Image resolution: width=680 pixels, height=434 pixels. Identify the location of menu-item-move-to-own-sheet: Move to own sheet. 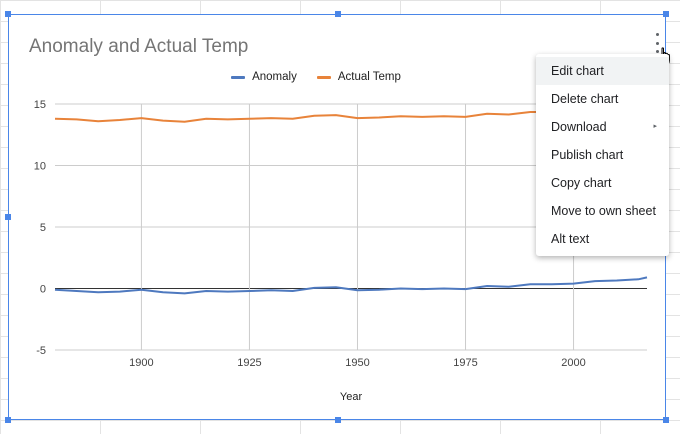
(602, 211).